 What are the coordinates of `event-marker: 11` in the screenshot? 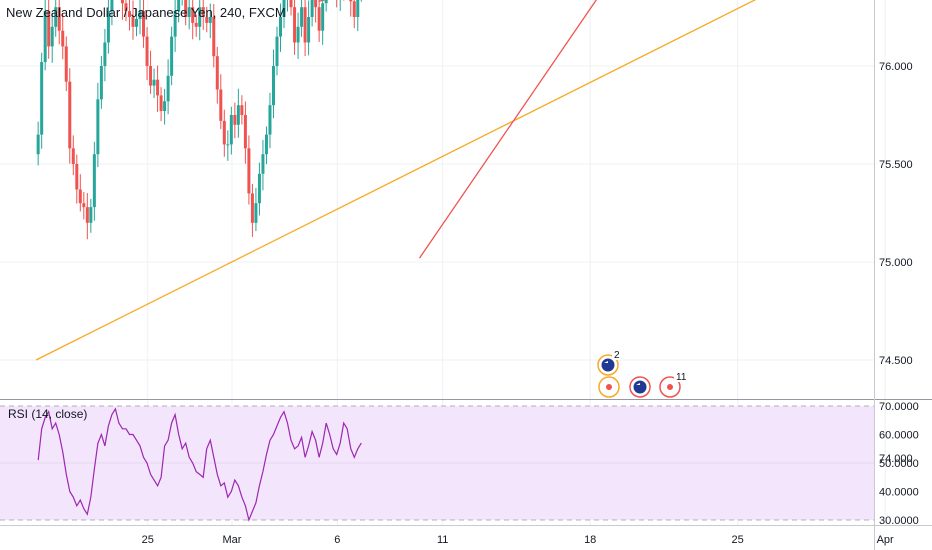 It's located at (674, 384).